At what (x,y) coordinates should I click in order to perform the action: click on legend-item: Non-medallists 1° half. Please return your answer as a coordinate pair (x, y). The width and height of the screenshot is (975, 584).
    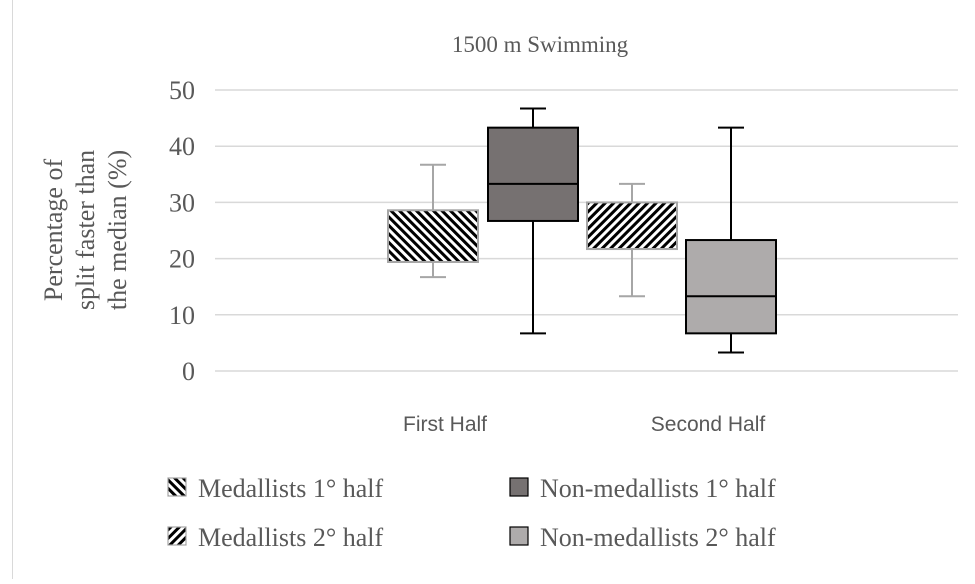
    Looking at the image, I should click on (642, 488).